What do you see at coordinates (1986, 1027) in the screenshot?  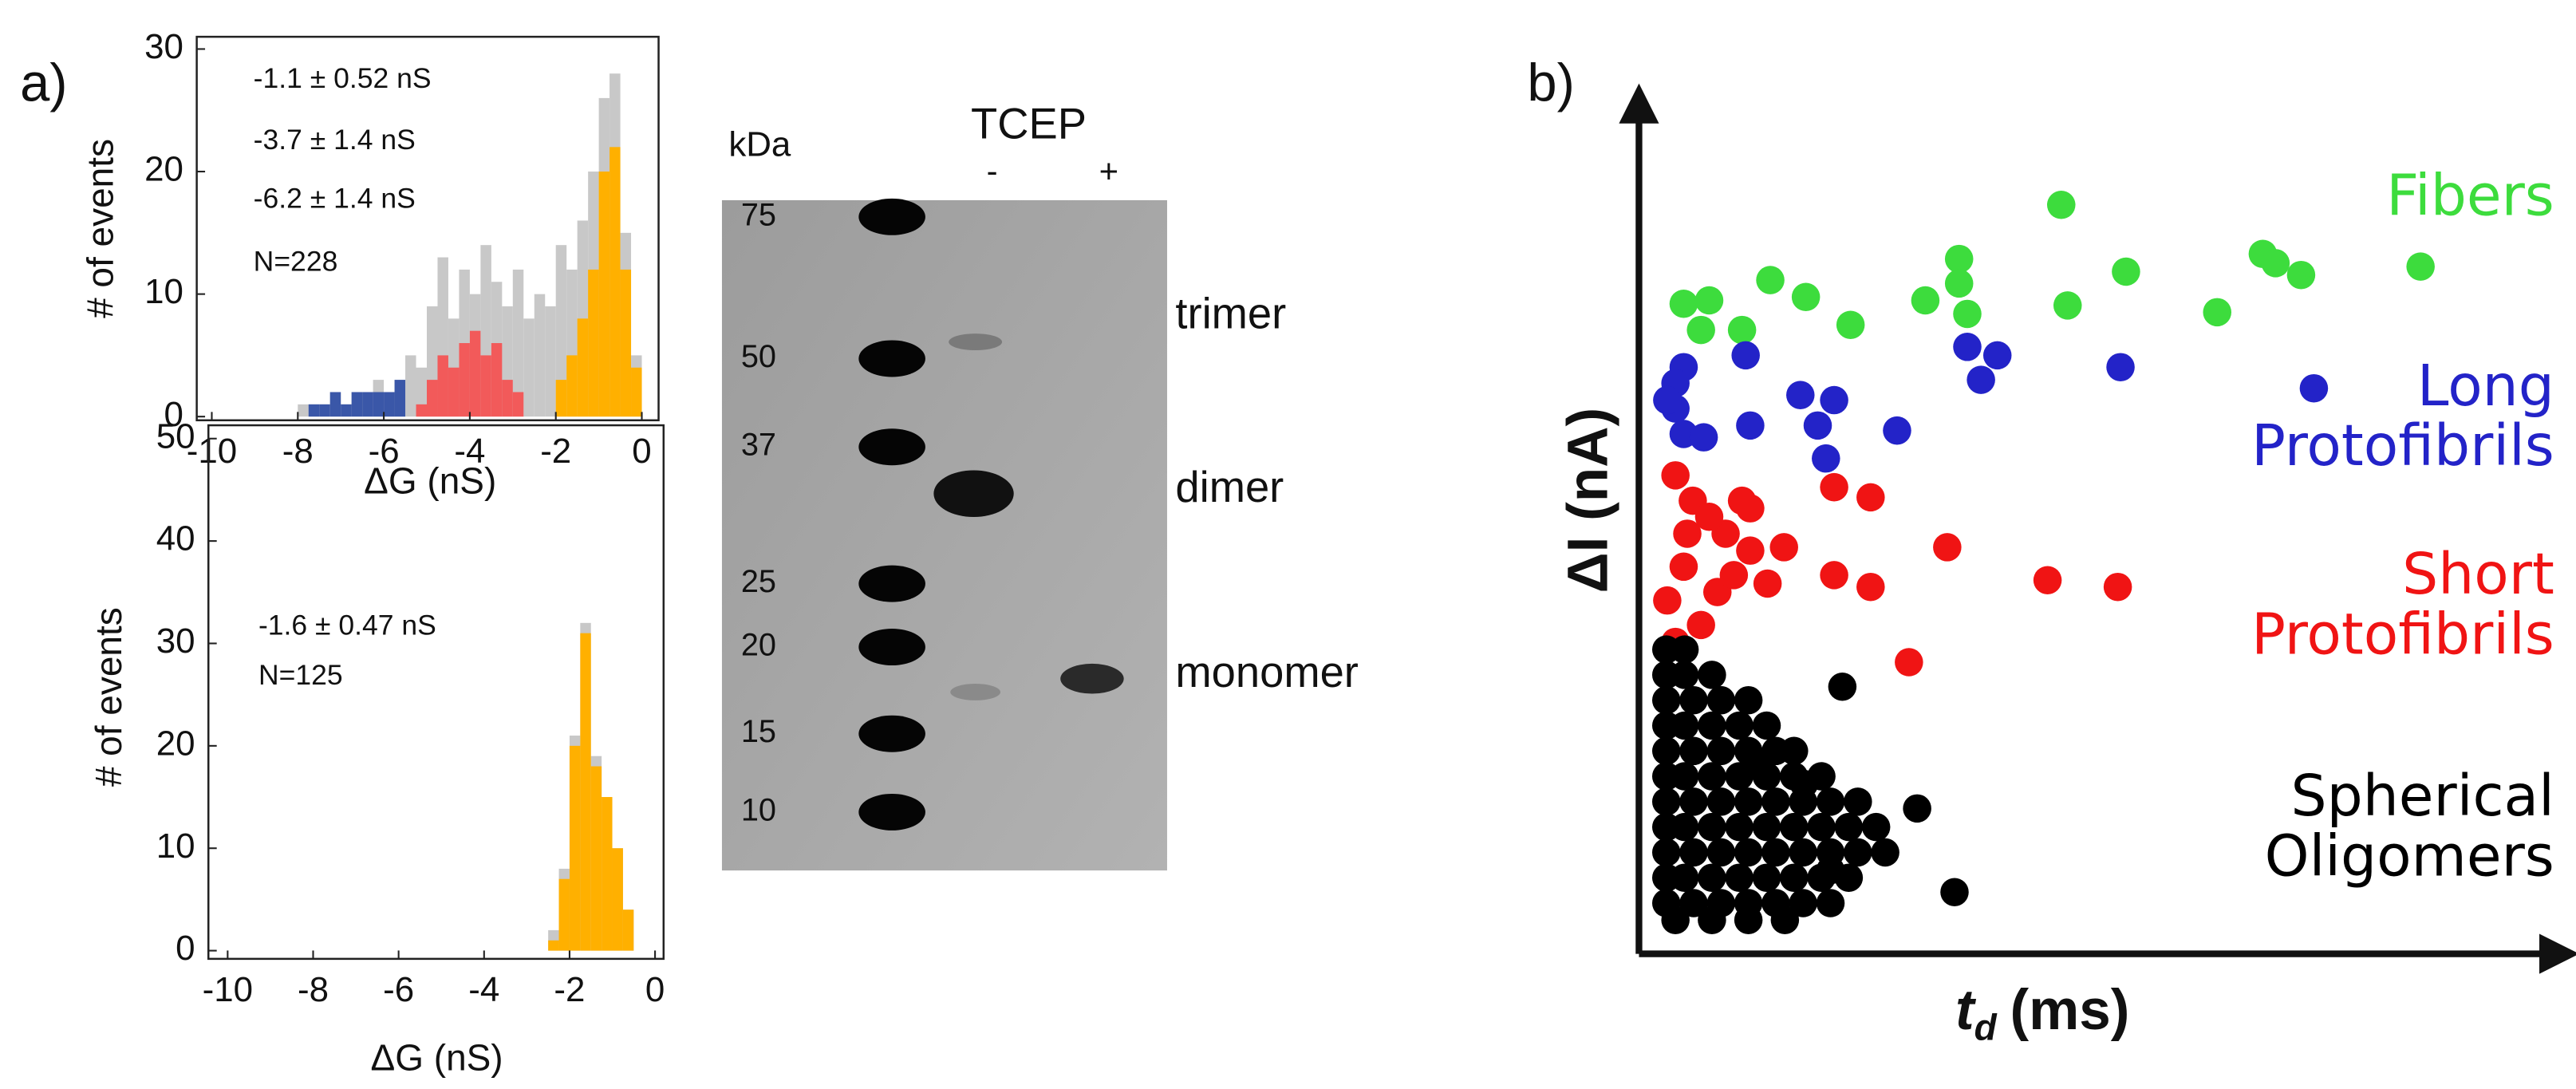 I see `x-axis-label-subscript: d` at bounding box center [1986, 1027].